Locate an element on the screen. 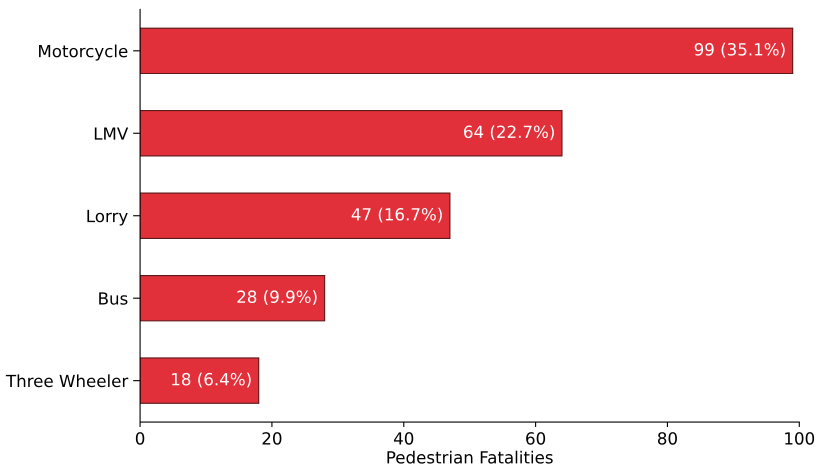 Image resolution: width=824 pixels, height=469 pixels. x-axis-title: Pedestrian Fatalities is located at coordinates (470, 457).